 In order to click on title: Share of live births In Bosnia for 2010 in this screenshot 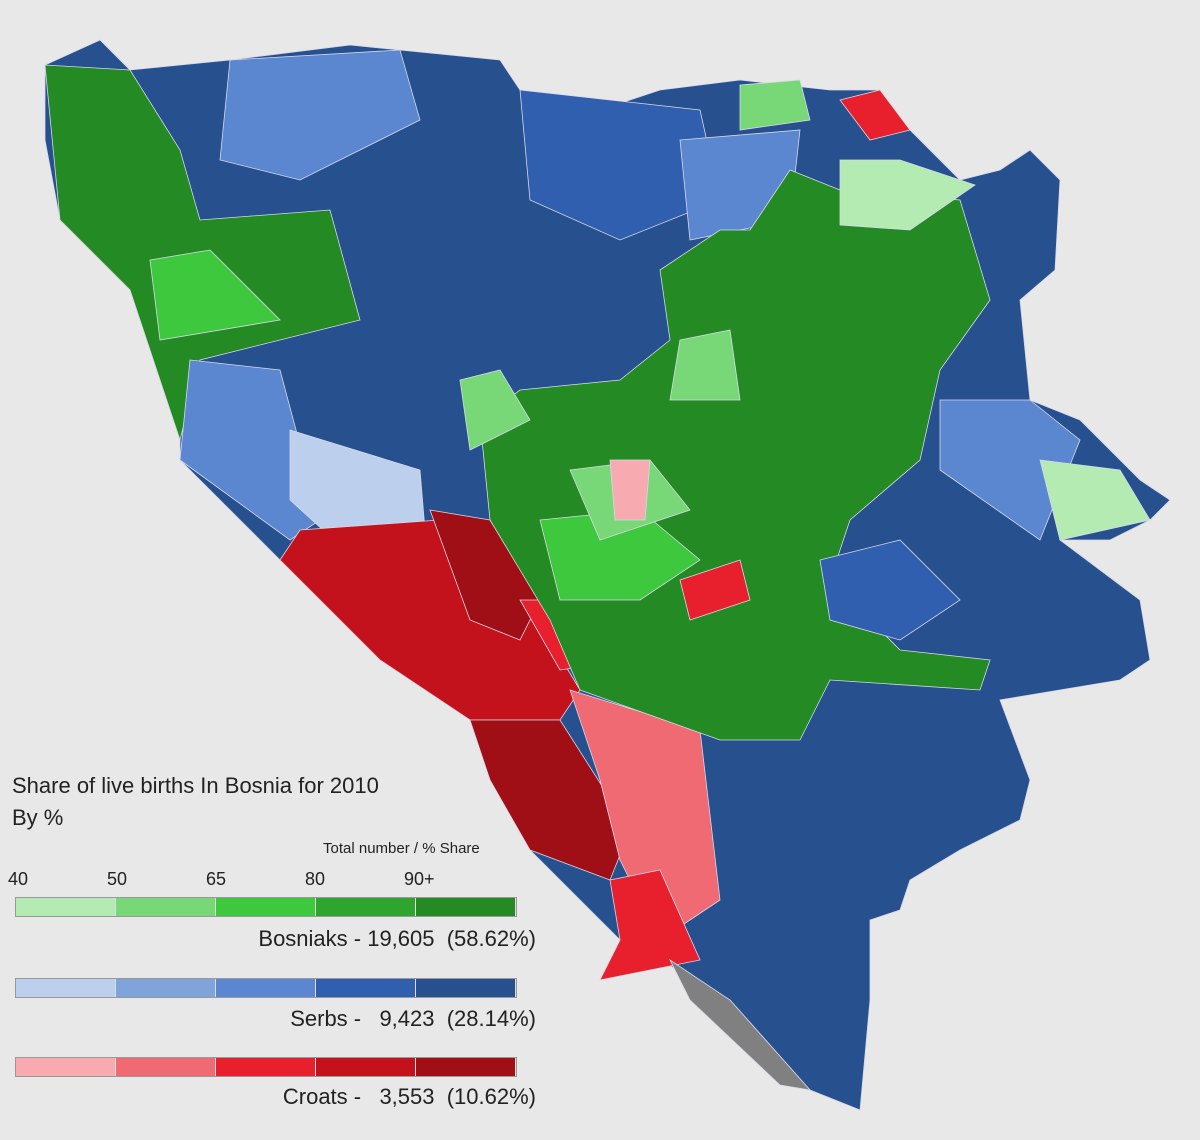, I will do `click(195, 785)`.